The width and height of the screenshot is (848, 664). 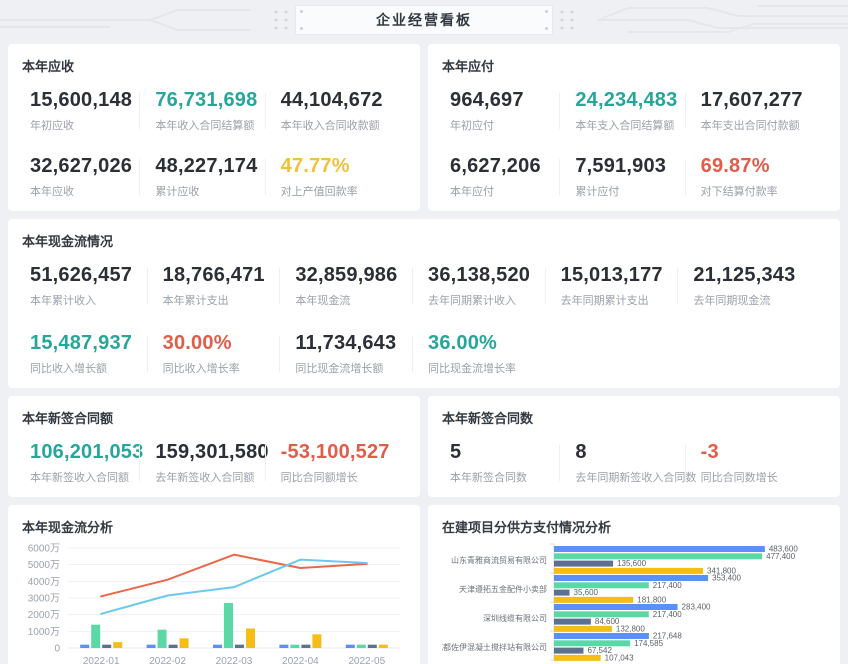 What do you see at coordinates (739, 478) in the screenshot?
I see `stat-label: 同比合同数增长` at bounding box center [739, 478].